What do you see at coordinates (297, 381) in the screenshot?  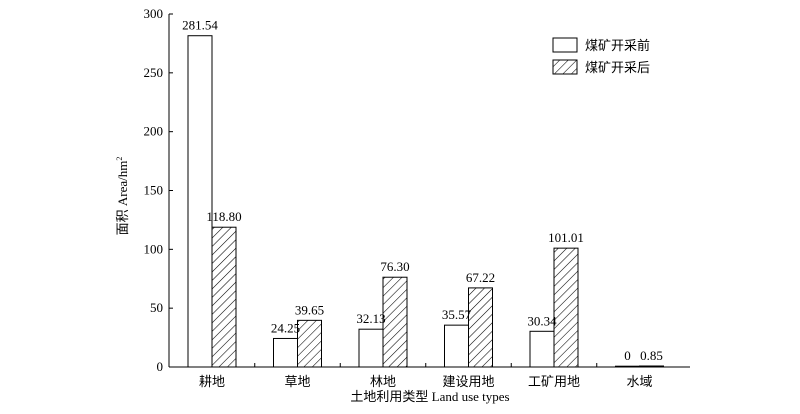 I see `x-tick-label: 草地` at bounding box center [297, 381].